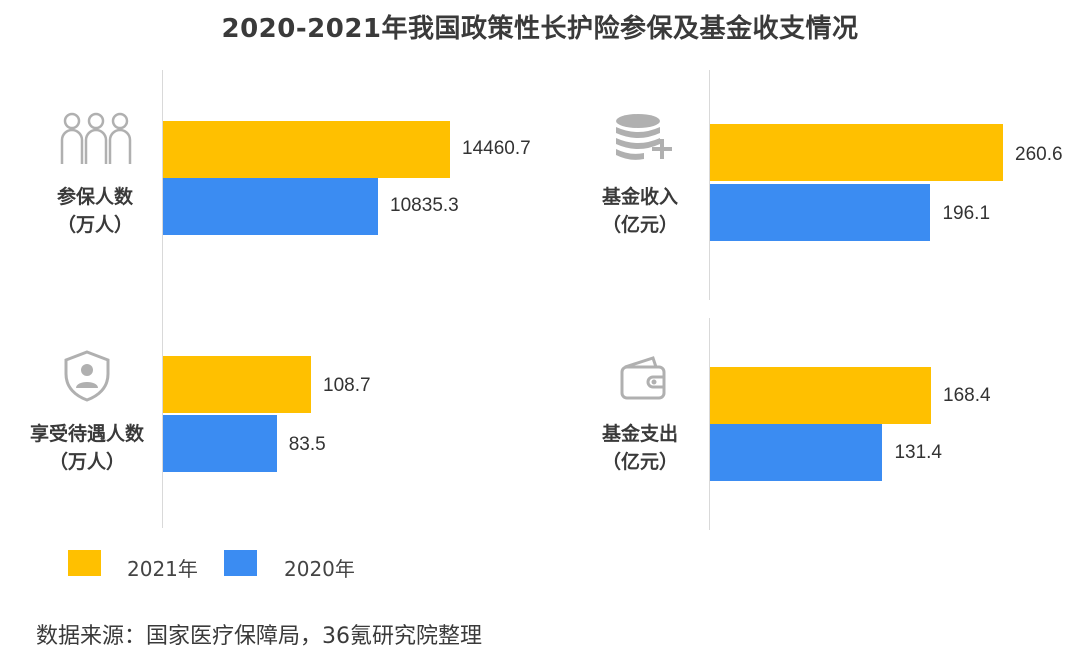 This screenshot has width=1080, height=664. Describe the element at coordinates (540, 29) in the screenshot. I see `chart-title: 2020-2021年我国政策性长护险参保及基金收支情况` at that location.